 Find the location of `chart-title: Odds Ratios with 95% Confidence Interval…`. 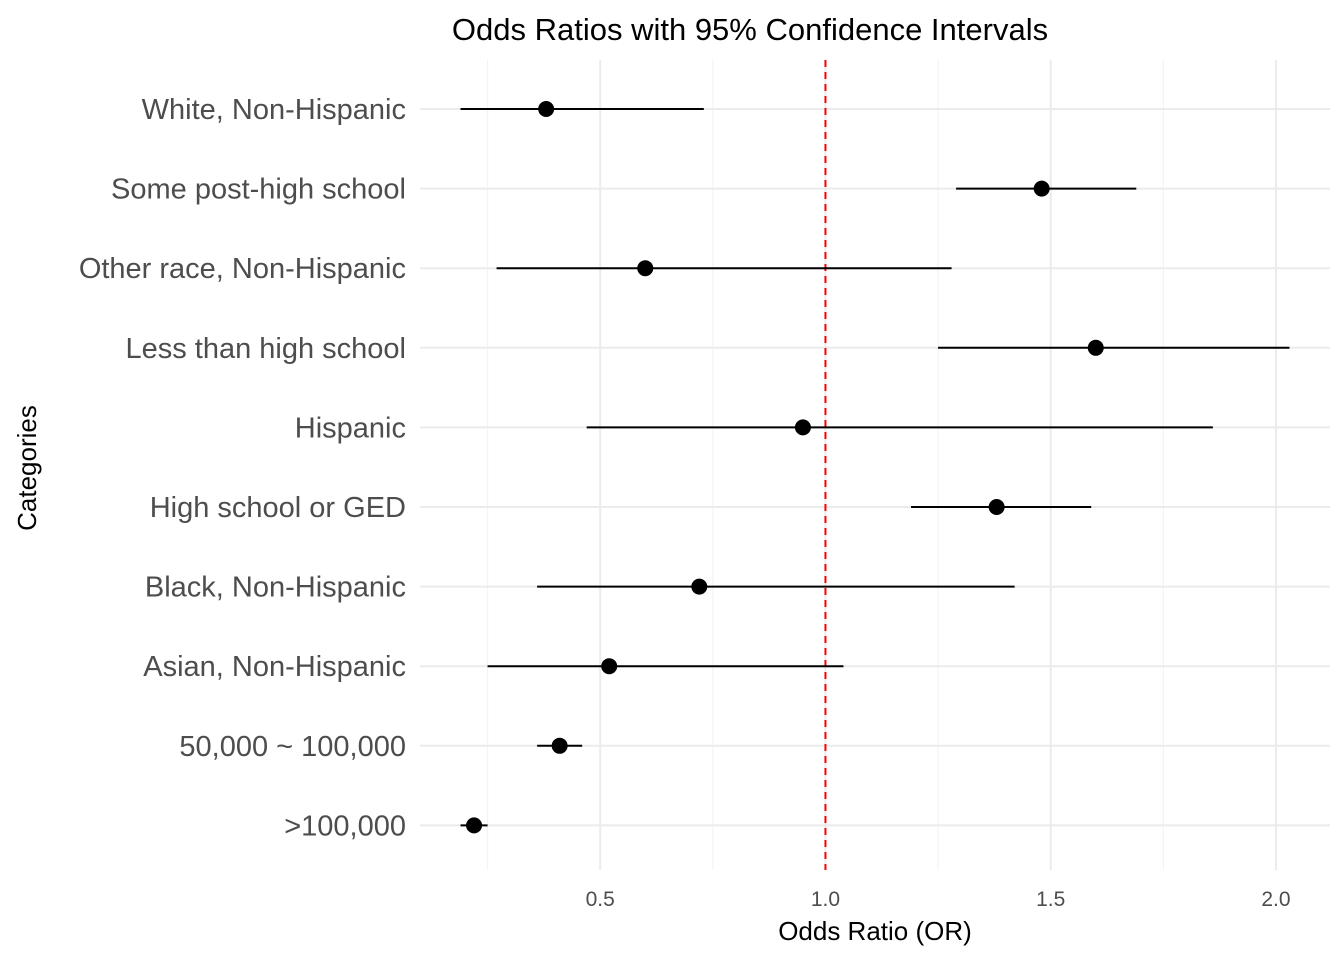

chart-title: Odds Ratios with 95% Confidence Interval… is located at coordinates (750, 29).